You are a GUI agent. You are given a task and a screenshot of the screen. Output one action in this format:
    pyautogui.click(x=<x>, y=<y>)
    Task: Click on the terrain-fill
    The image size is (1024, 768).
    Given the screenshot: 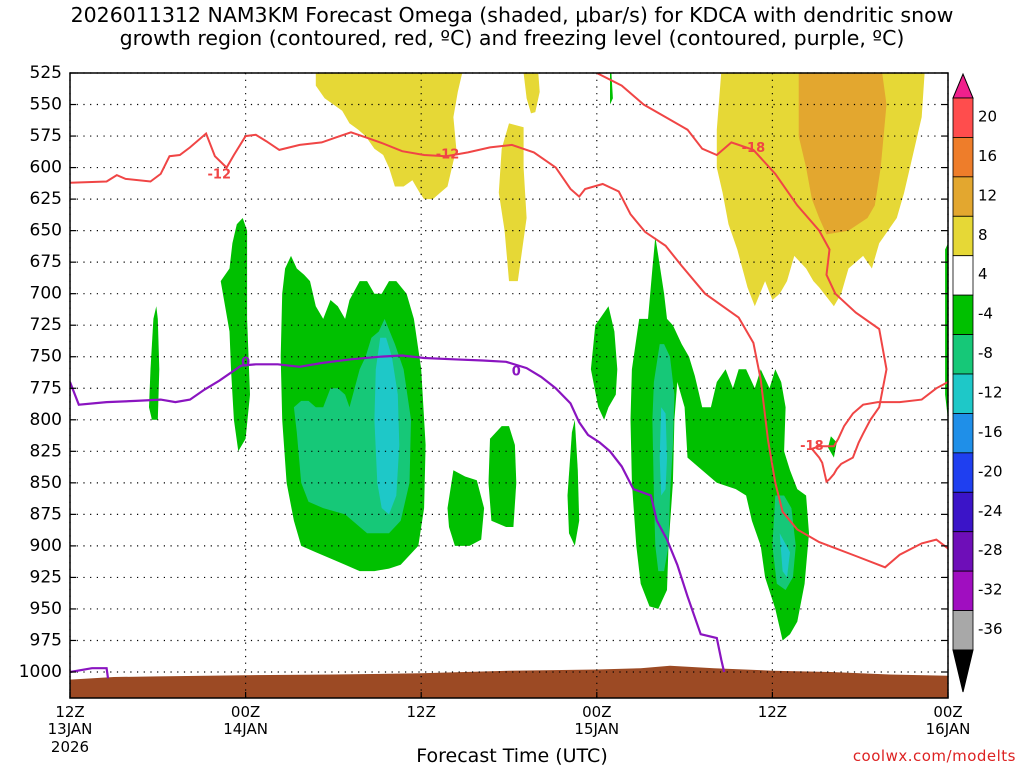 What is the action you would take?
    pyautogui.click(x=509, y=681)
    